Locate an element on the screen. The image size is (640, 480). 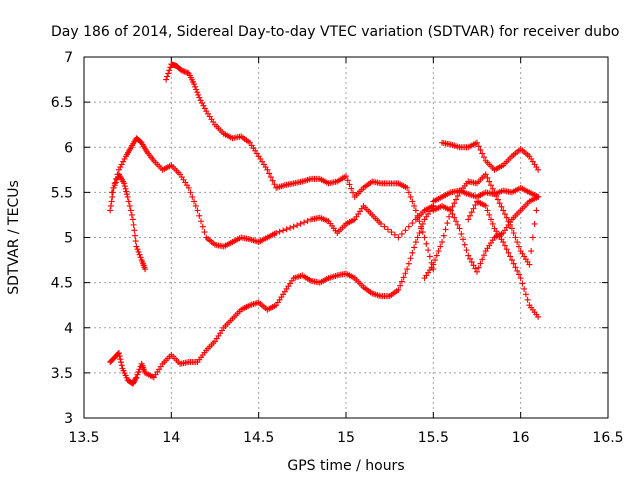
y-tick-label: 6 is located at coordinates (68, 148).